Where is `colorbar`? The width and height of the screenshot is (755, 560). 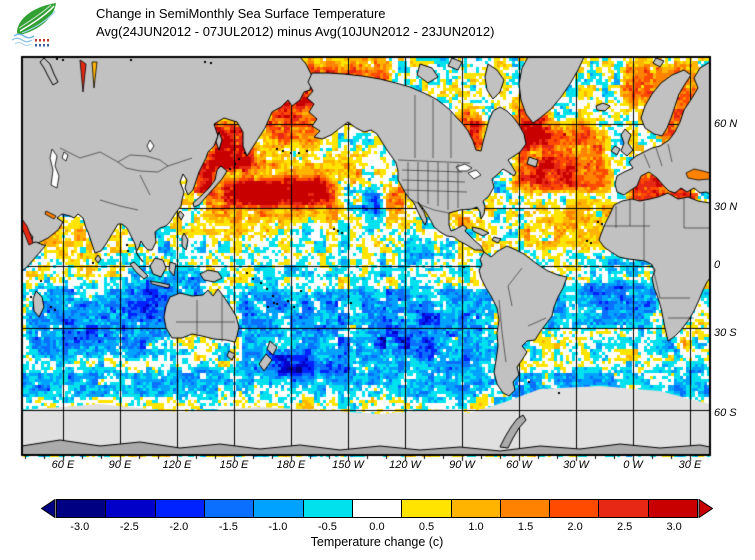 colorbar is located at coordinates (377, 508).